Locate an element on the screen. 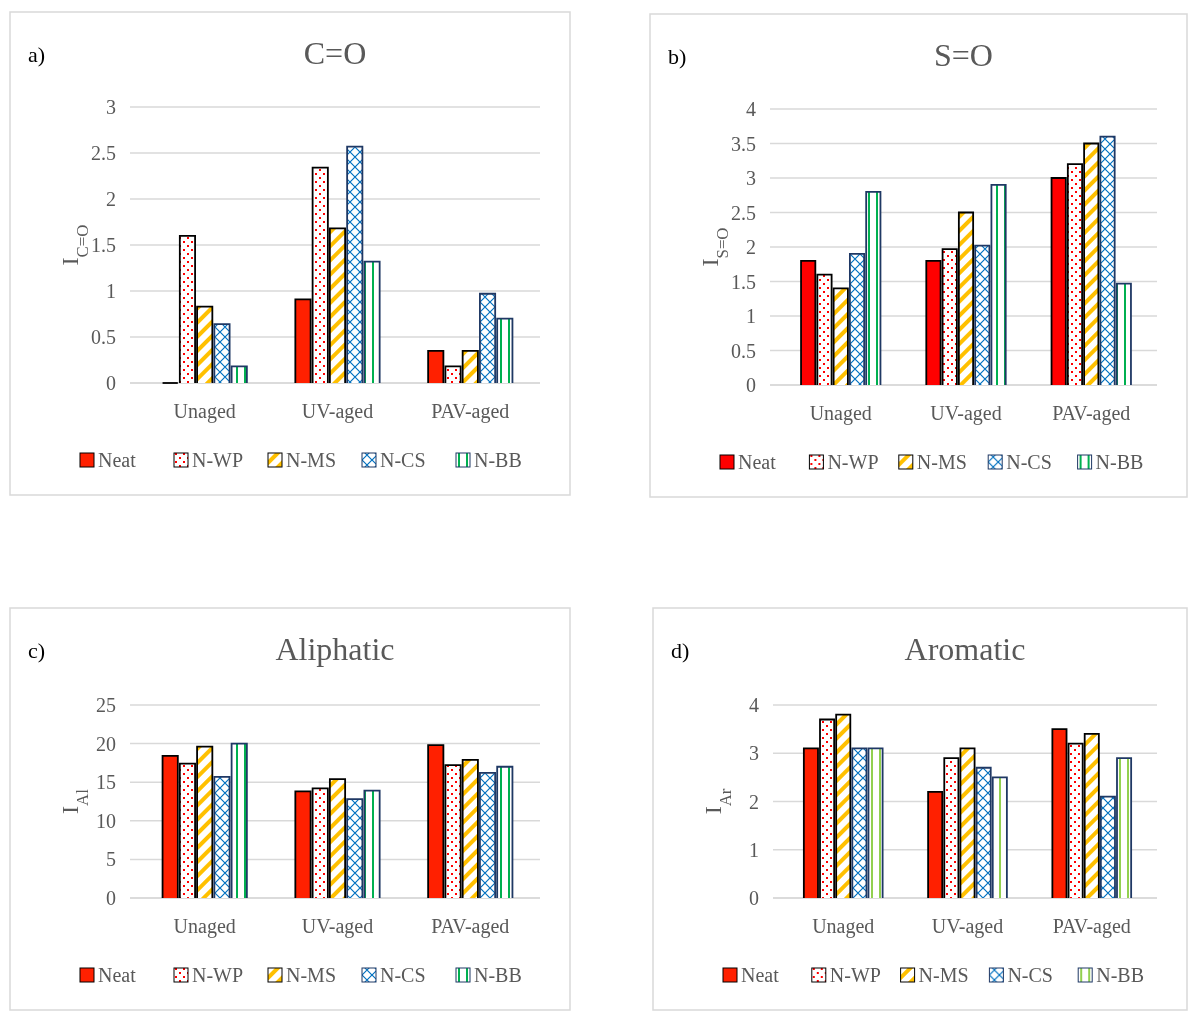  chart-title: Aromatic is located at coordinates (965, 649).